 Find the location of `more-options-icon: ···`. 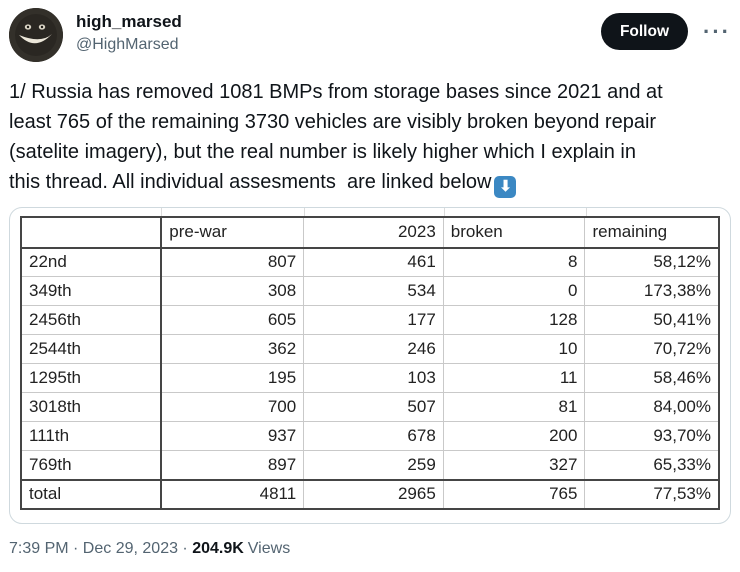

more-options-icon: ··· is located at coordinates (717, 31).